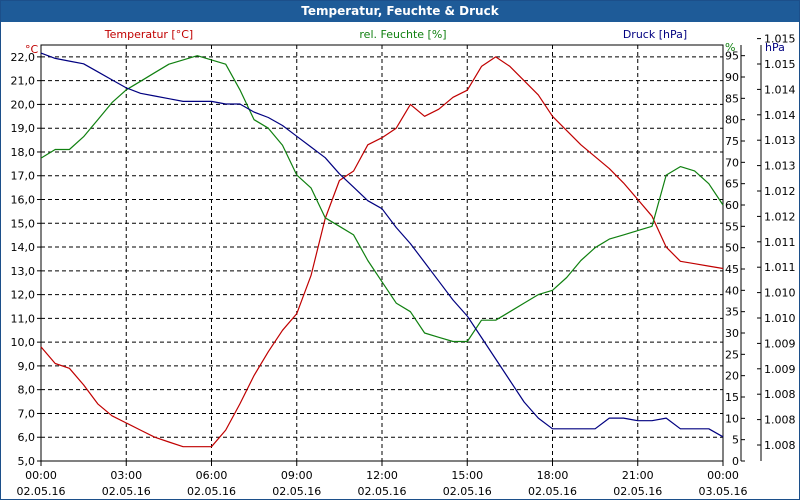  Describe the element at coordinates (638, 475) in the screenshot. I see `x-tick-label-time: 21:00` at that location.